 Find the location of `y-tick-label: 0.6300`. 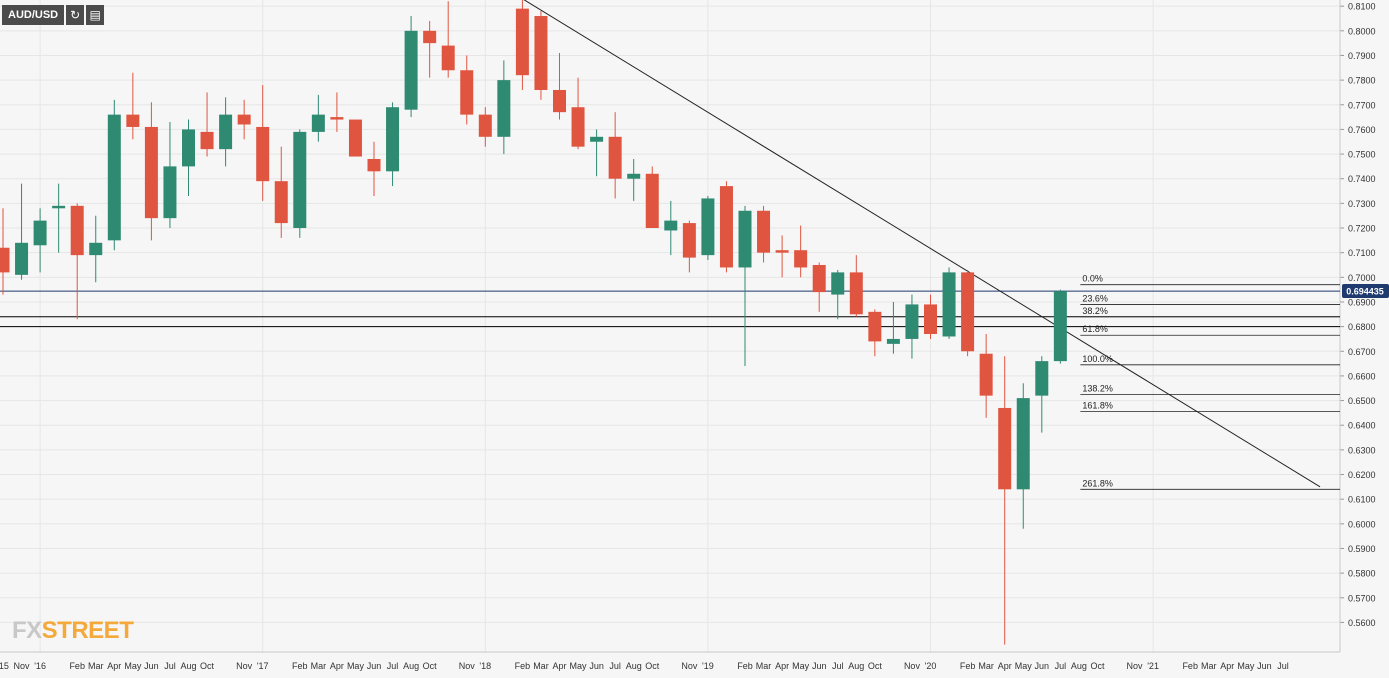

y-tick-label: 0.6300 is located at coordinates (1362, 450).